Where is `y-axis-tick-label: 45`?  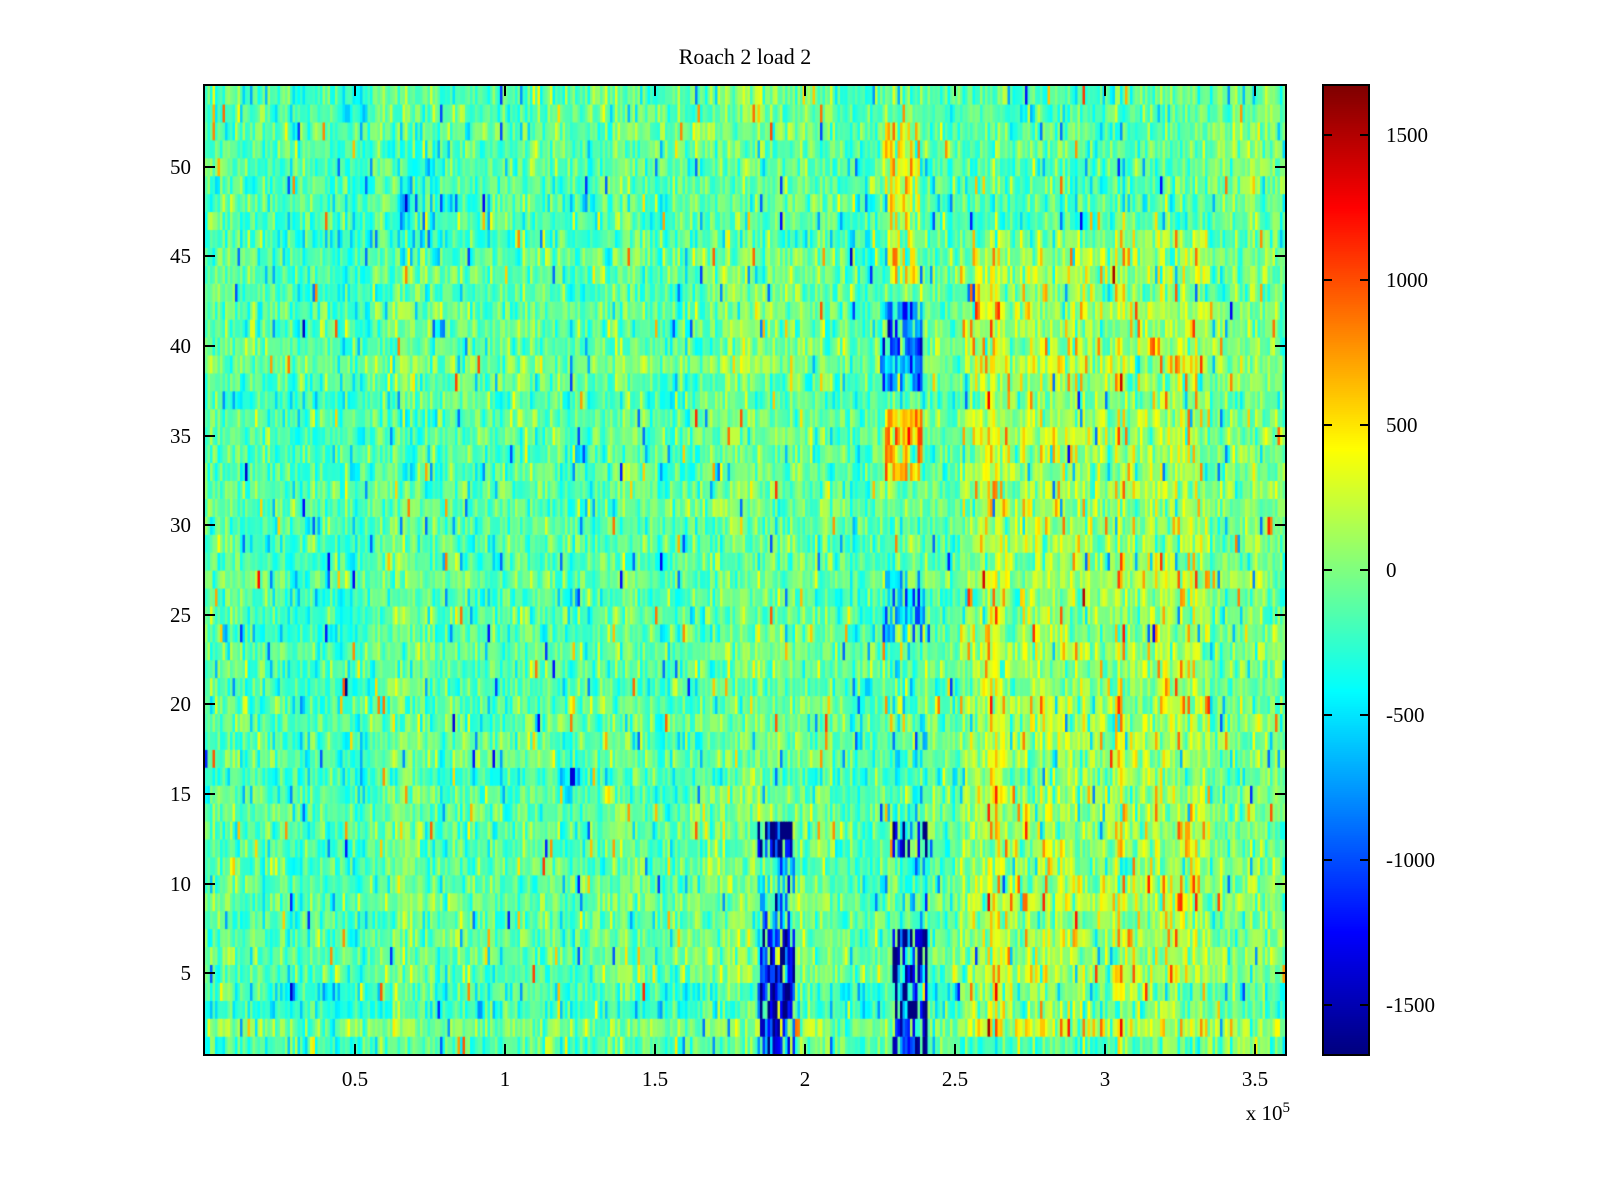
y-axis-tick-label: 45 is located at coordinates (180, 256).